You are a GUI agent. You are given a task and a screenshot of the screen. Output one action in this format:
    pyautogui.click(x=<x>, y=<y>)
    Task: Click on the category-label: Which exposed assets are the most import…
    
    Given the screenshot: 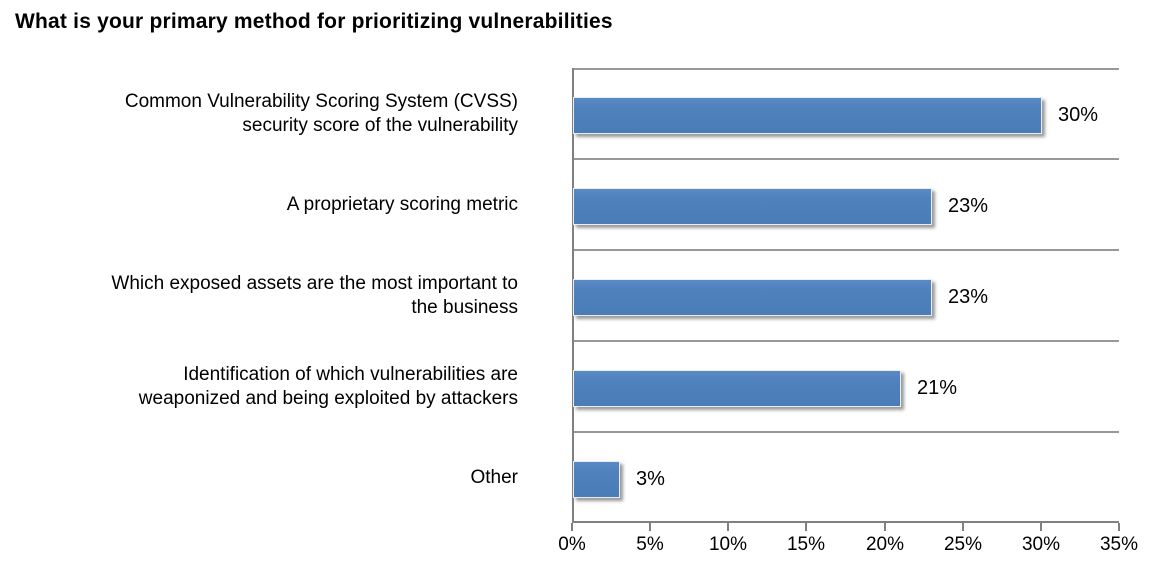 What is the action you would take?
    pyautogui.click(x=314, y=295)
    